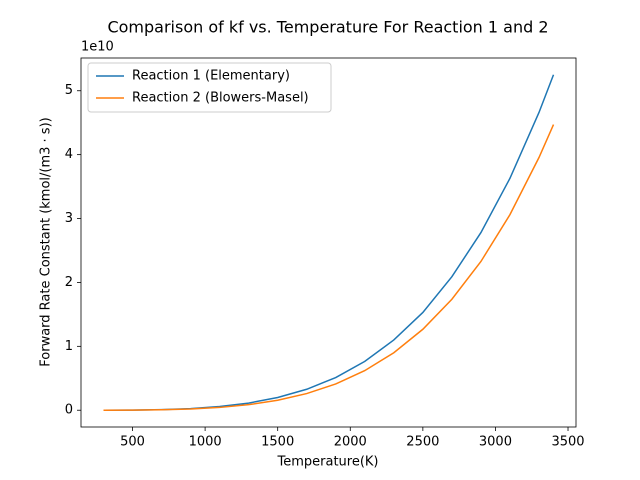 This screenshot has width=640, height=480. Describe the element at coordinates (69, 282) in the screenshot. I see `y-tick-label: 2` at that location.